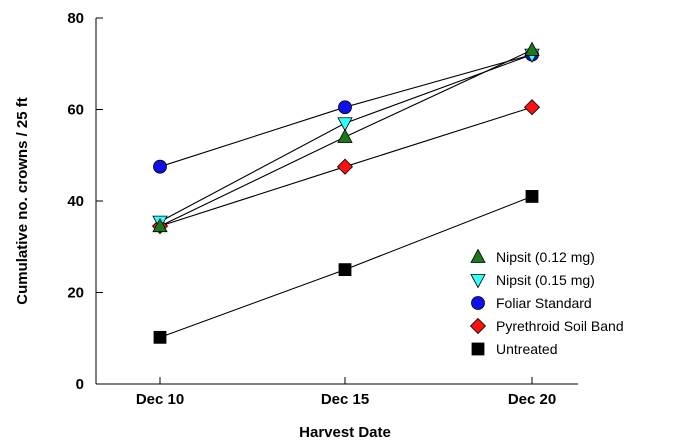 The image size is (683, 443). What do you see at coordinates (478, 326) in the screenshot?
I see `legend-marker-pyrethroid-soil-band` at bounding box center [478, 326].